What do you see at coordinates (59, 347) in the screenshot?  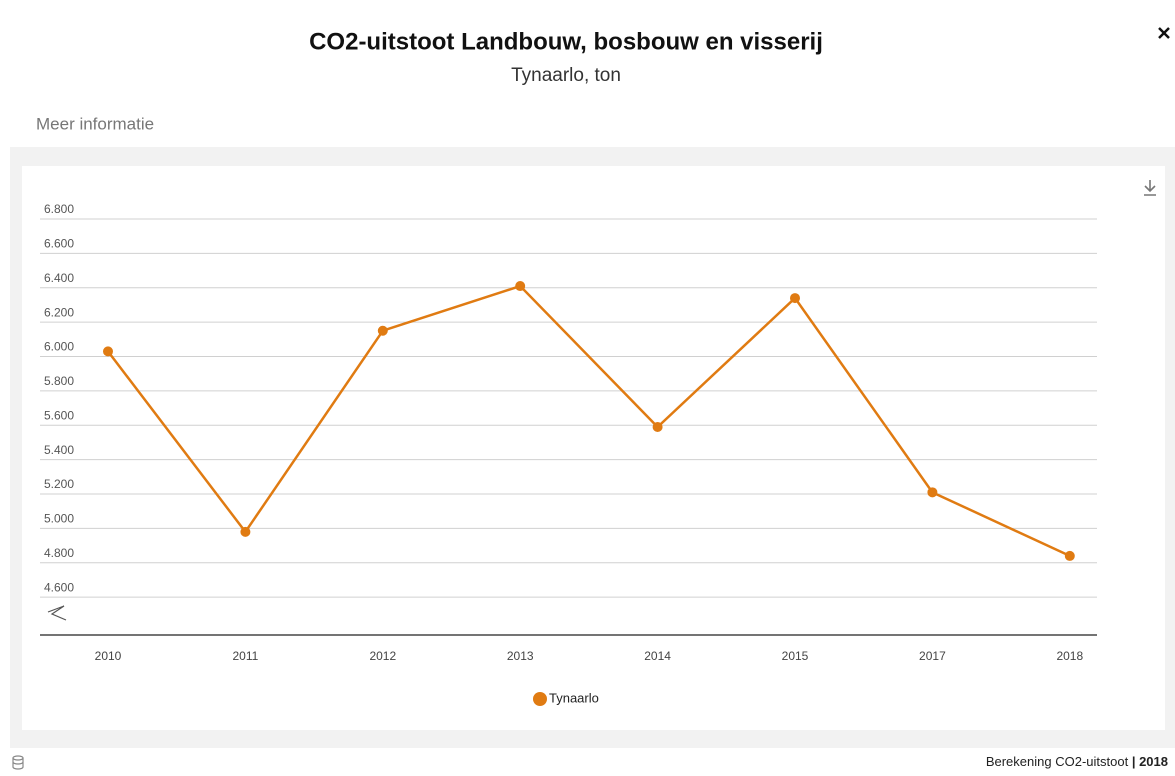 I see `y-tick-label: 6.000` at bounding box center [59, 347].